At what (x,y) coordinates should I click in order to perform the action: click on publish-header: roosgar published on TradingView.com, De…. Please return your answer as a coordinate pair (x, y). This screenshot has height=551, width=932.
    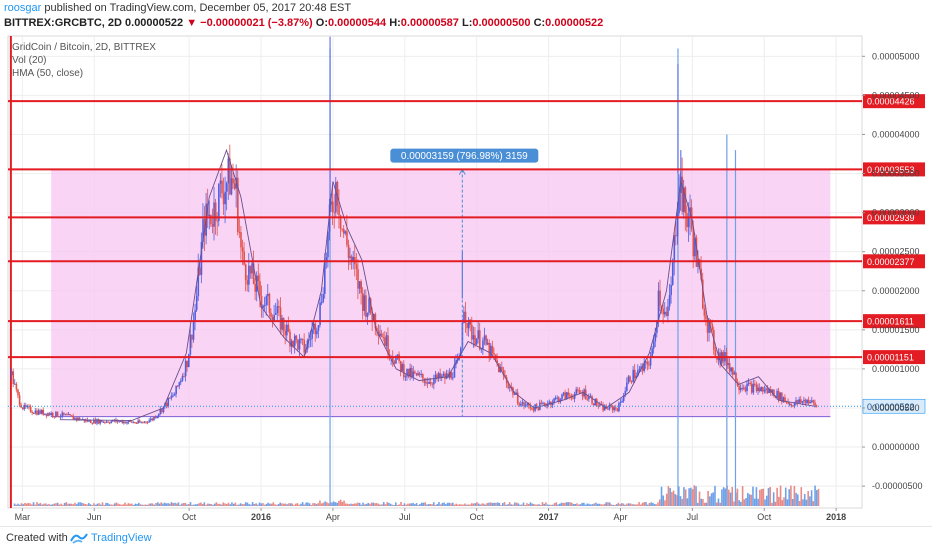
    Looking at the image, I should click on (466, 18).